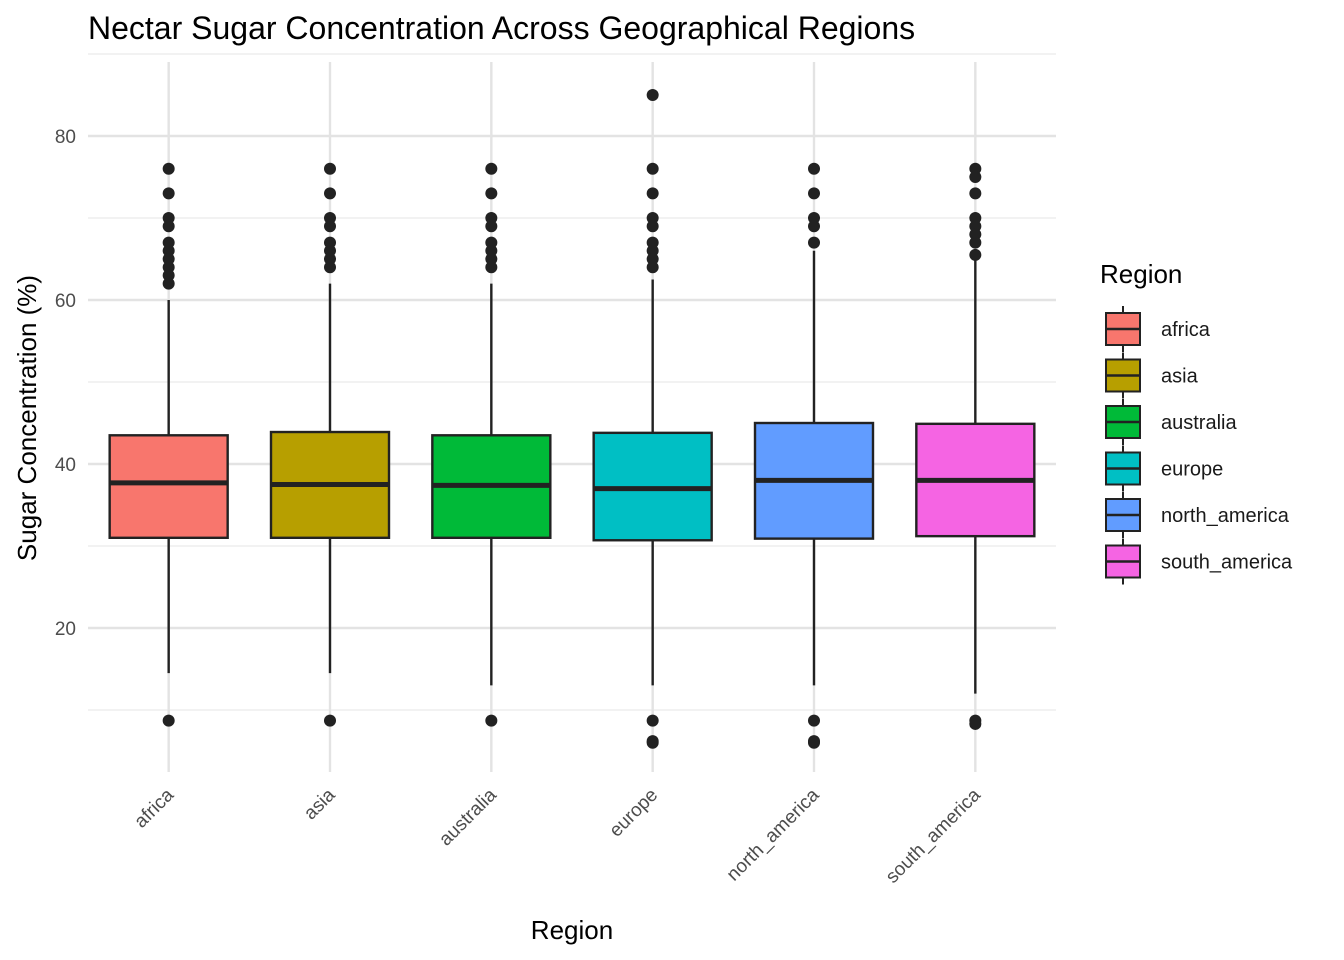  Describe the element at coordinates (65, 301) in the screenshot. I see `y-tick-label: 60` at that location.